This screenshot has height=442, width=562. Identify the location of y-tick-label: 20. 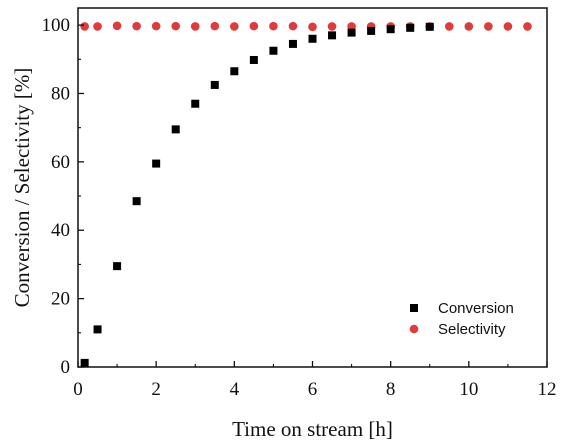
(60, 299).